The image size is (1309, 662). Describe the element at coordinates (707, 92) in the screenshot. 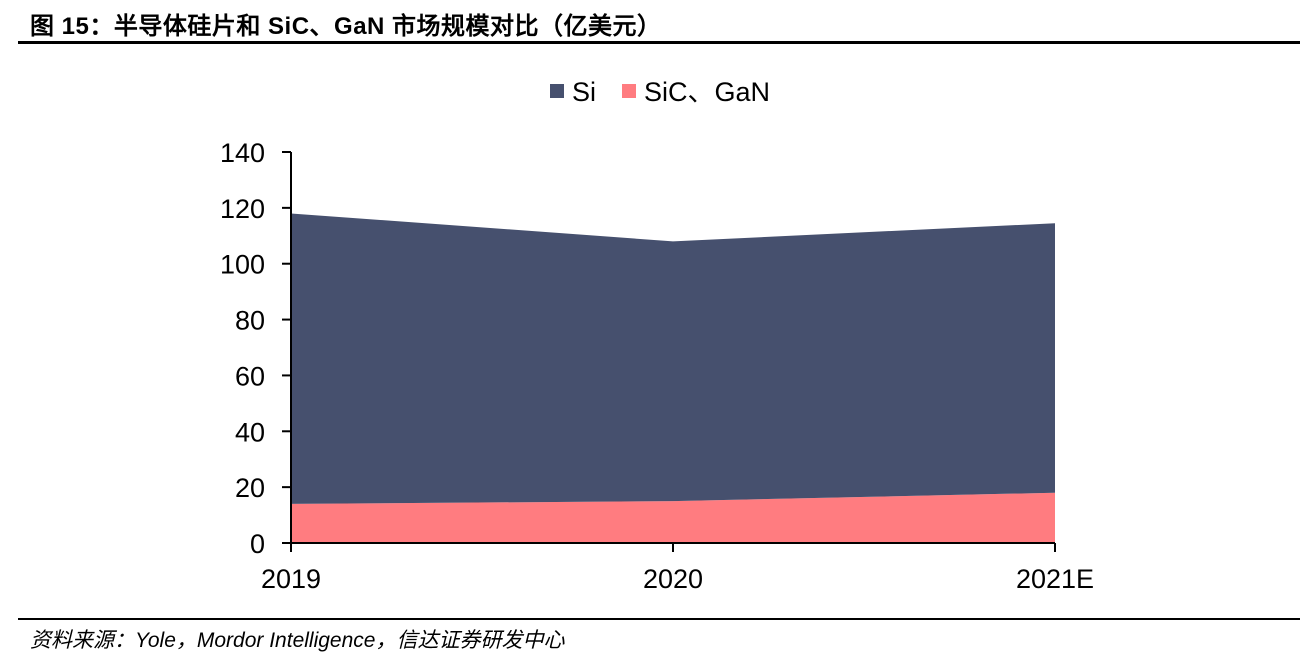

I see `legend-label-sic-gan: SiC、GaN` at that location.